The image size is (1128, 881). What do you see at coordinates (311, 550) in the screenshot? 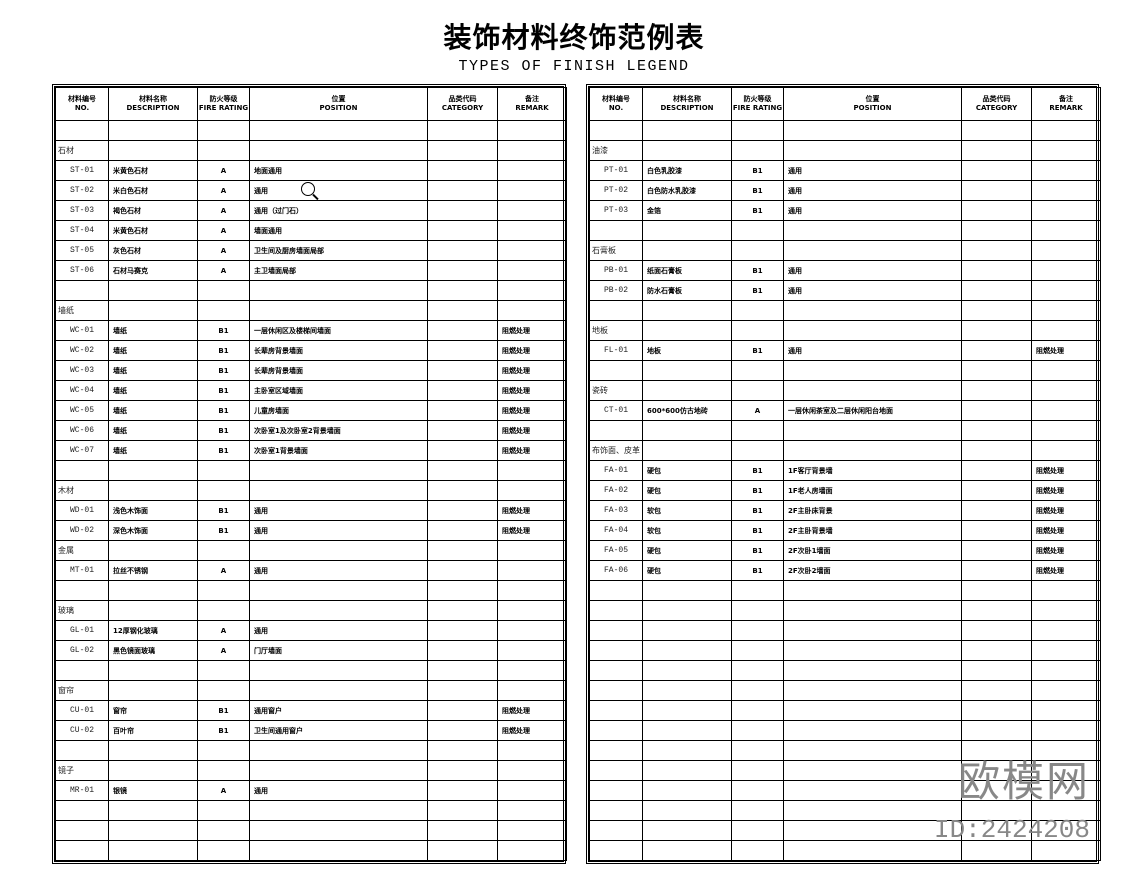
I see `category-row: 金属` at bounding box center [311, 550].